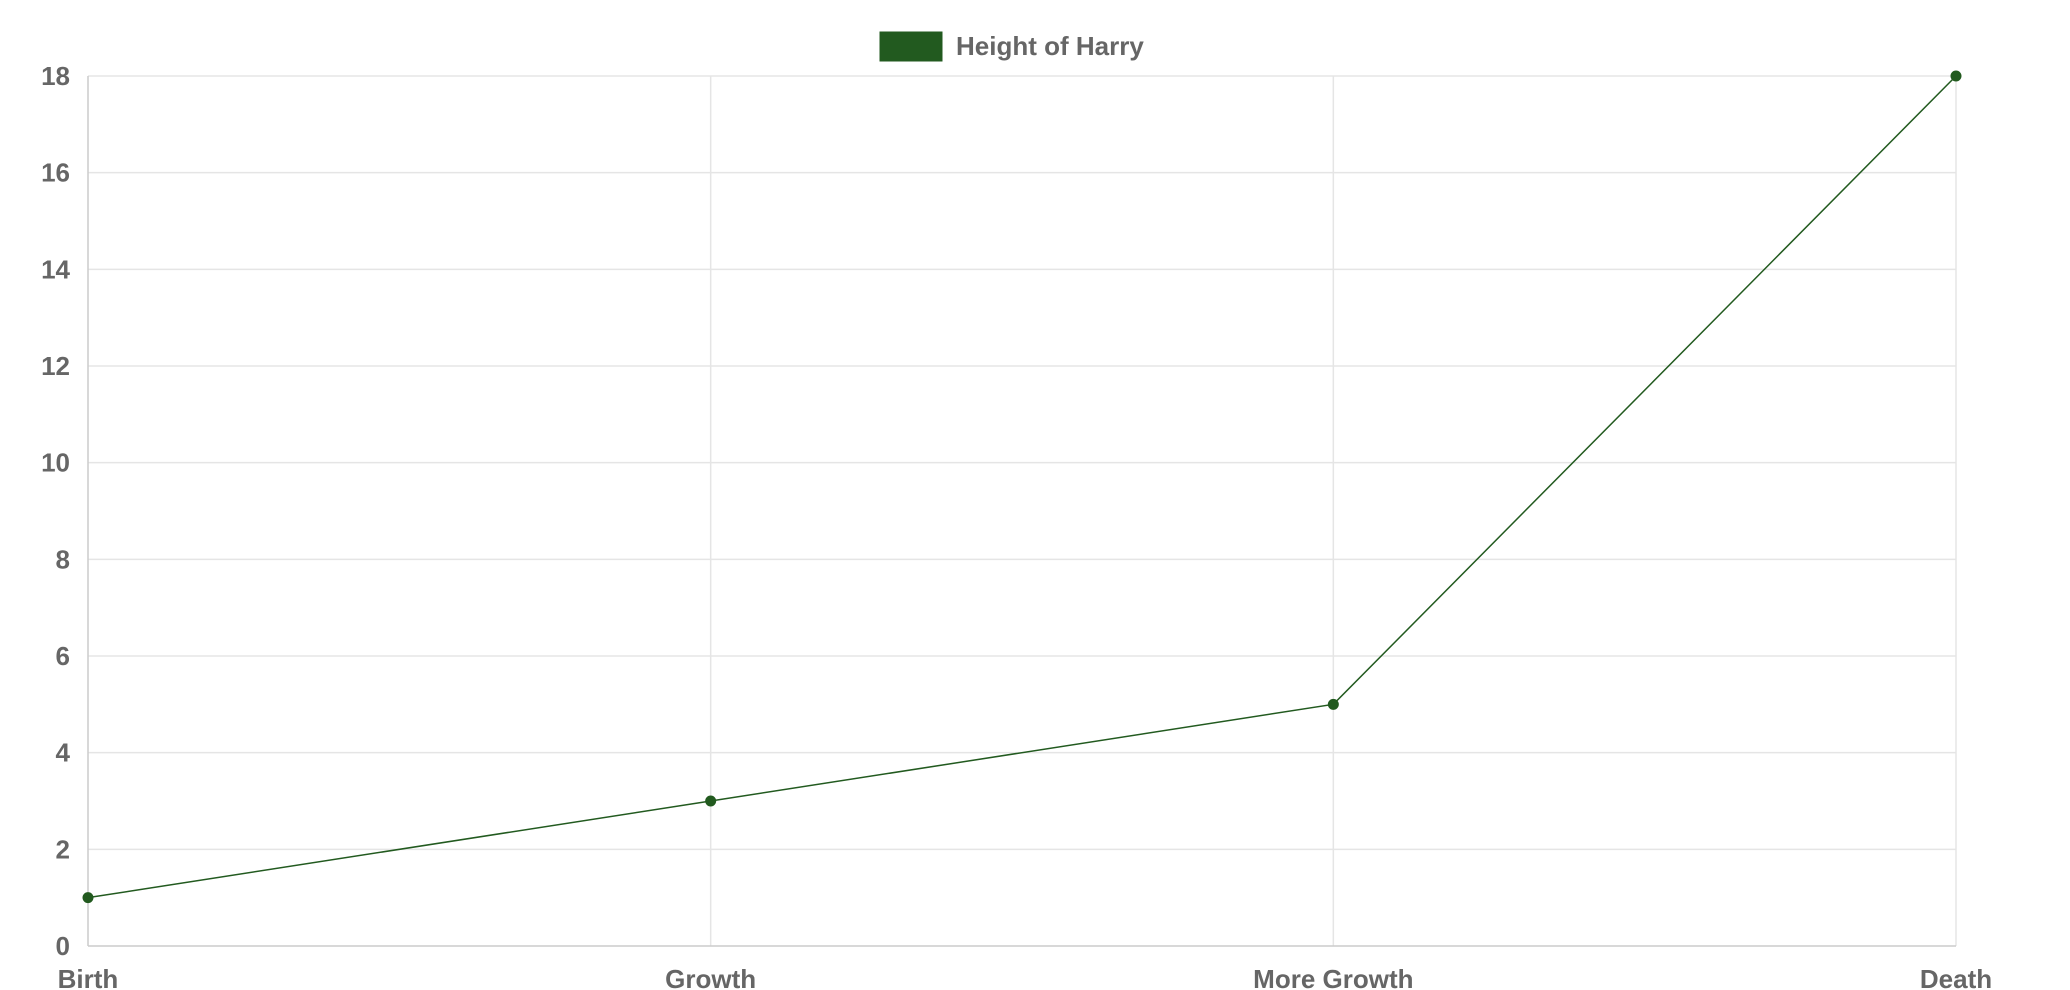 This screenshot has height=990, width=2070. Describe the element at coordinates (911, 46) in the screenshot. I see `legend-swatch` at that location.